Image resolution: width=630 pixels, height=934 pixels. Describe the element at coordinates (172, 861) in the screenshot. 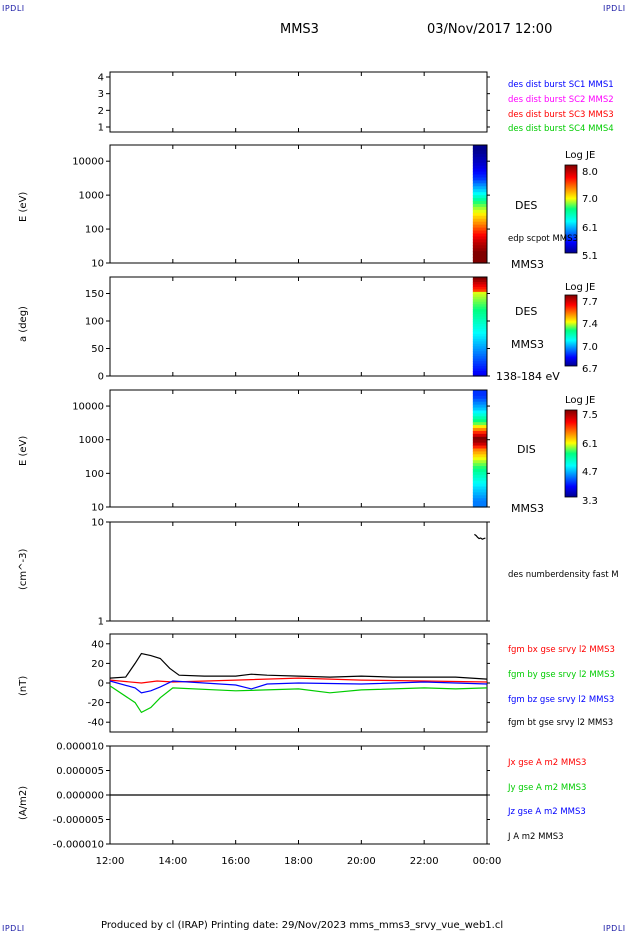

I see `x-tick-label: 14:00` at that location.